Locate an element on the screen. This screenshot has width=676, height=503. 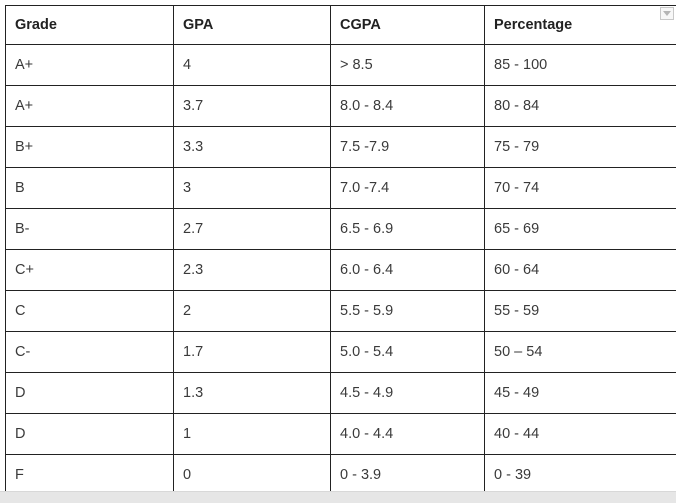
cell-percentage: 75 - 79 is located at coordinates (580, 147).